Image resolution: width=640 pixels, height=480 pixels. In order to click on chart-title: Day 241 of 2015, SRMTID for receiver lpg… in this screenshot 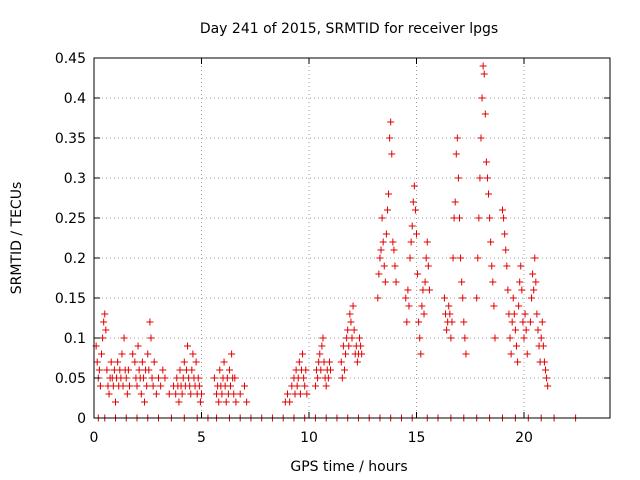, I will do `click(349, 29)`.